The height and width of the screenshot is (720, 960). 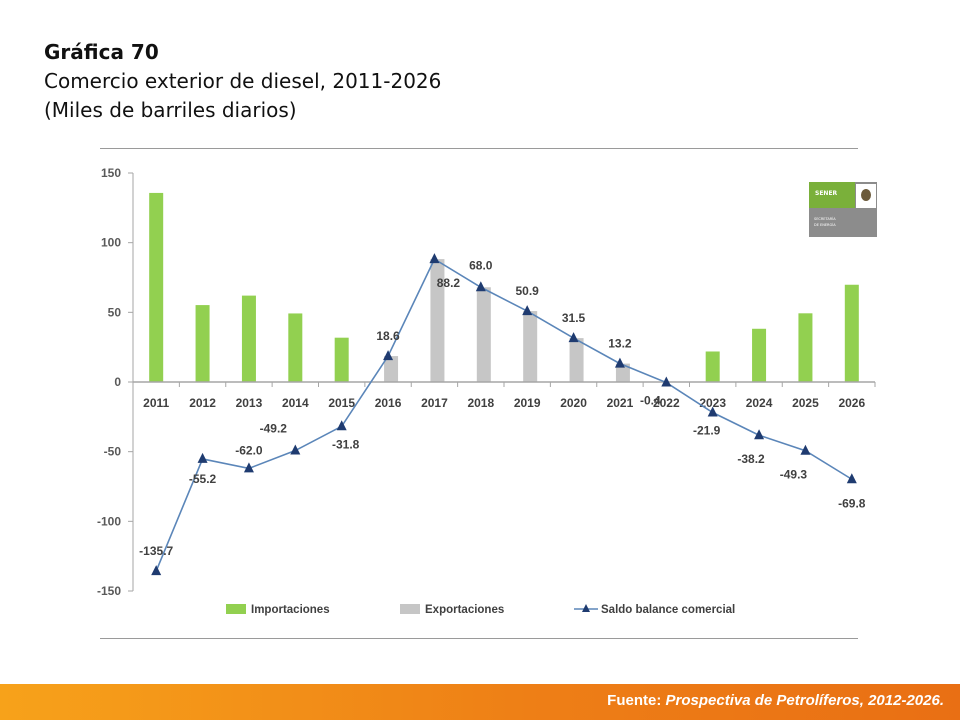 I want to click on bar-importaciones-2013, so click(x=248, y=338).